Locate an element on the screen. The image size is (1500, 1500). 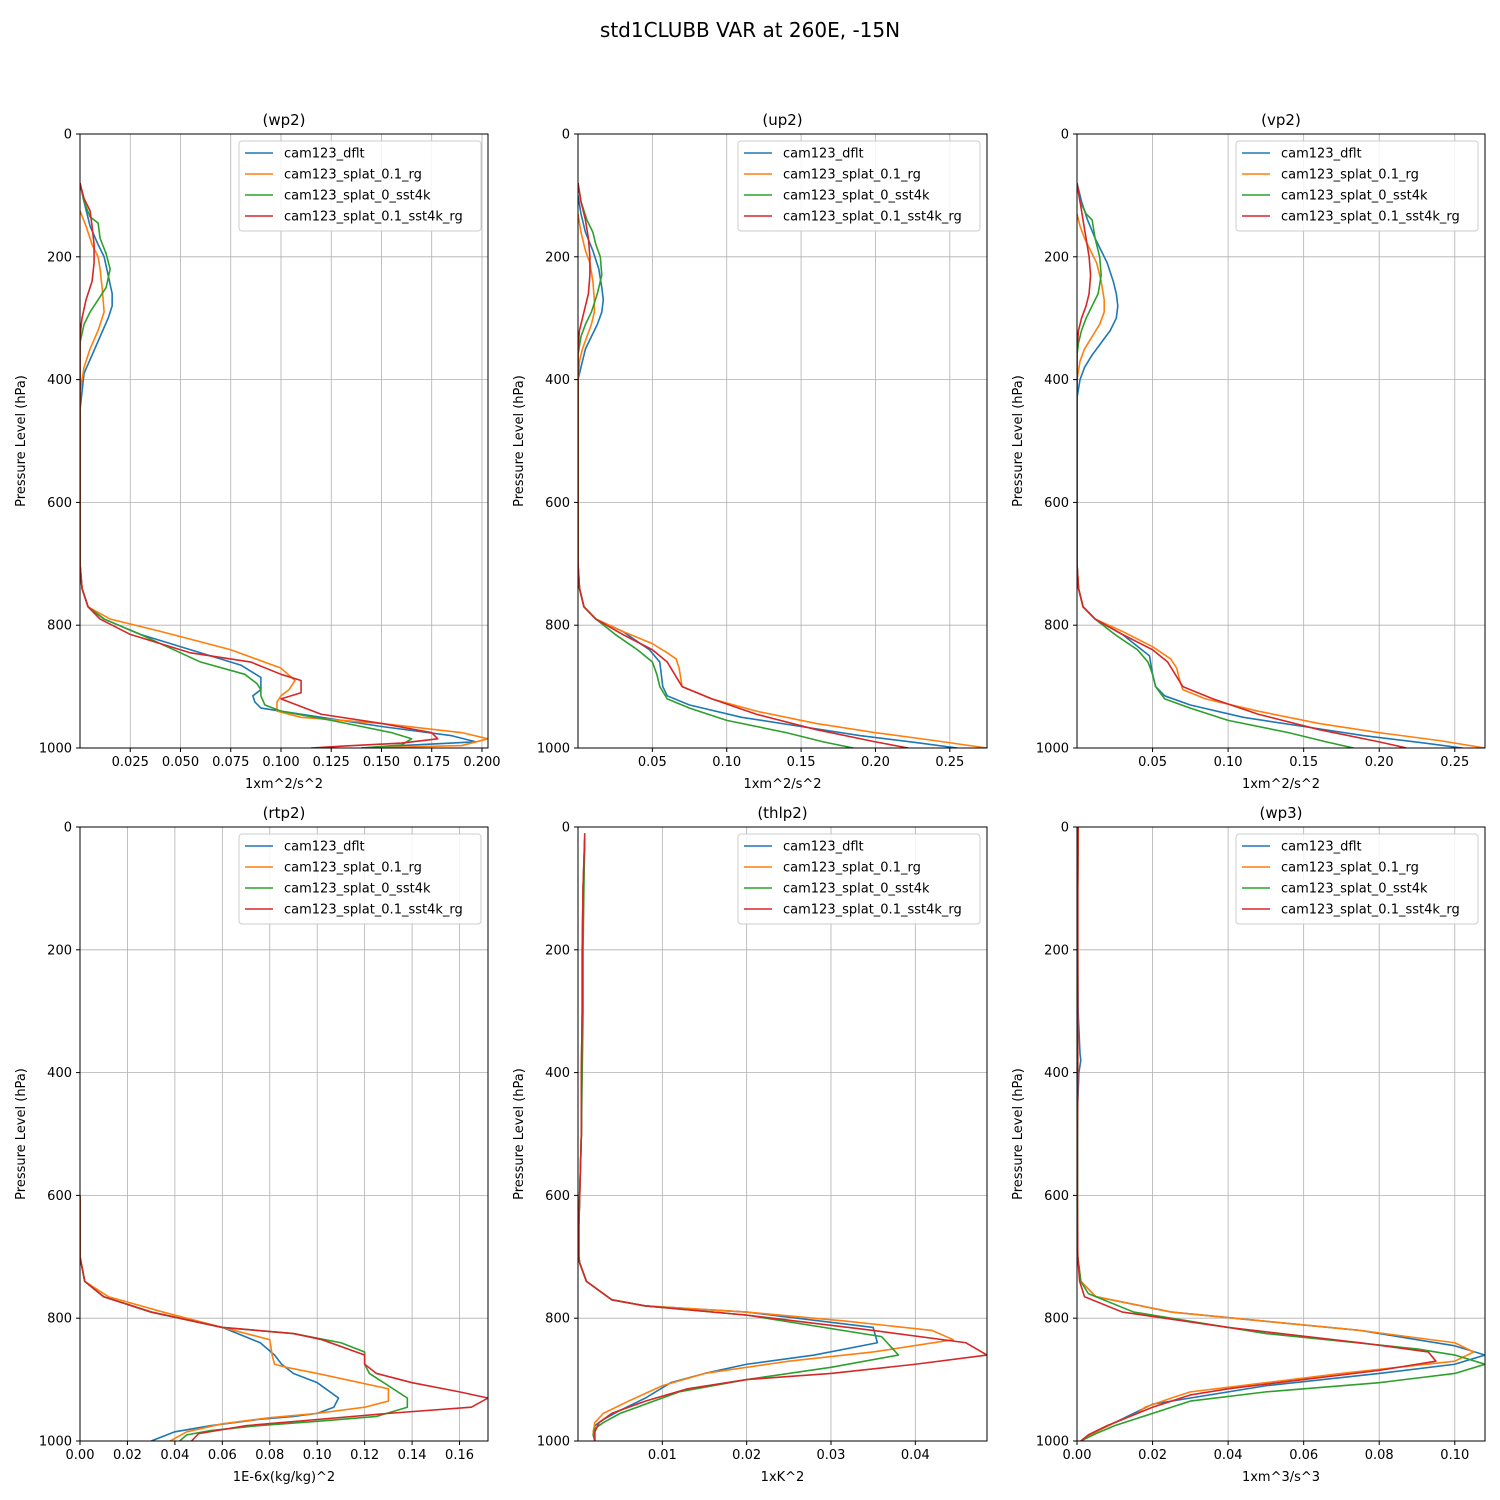
x-tick-label: 0.01 is located at coordinates (662, 1455).